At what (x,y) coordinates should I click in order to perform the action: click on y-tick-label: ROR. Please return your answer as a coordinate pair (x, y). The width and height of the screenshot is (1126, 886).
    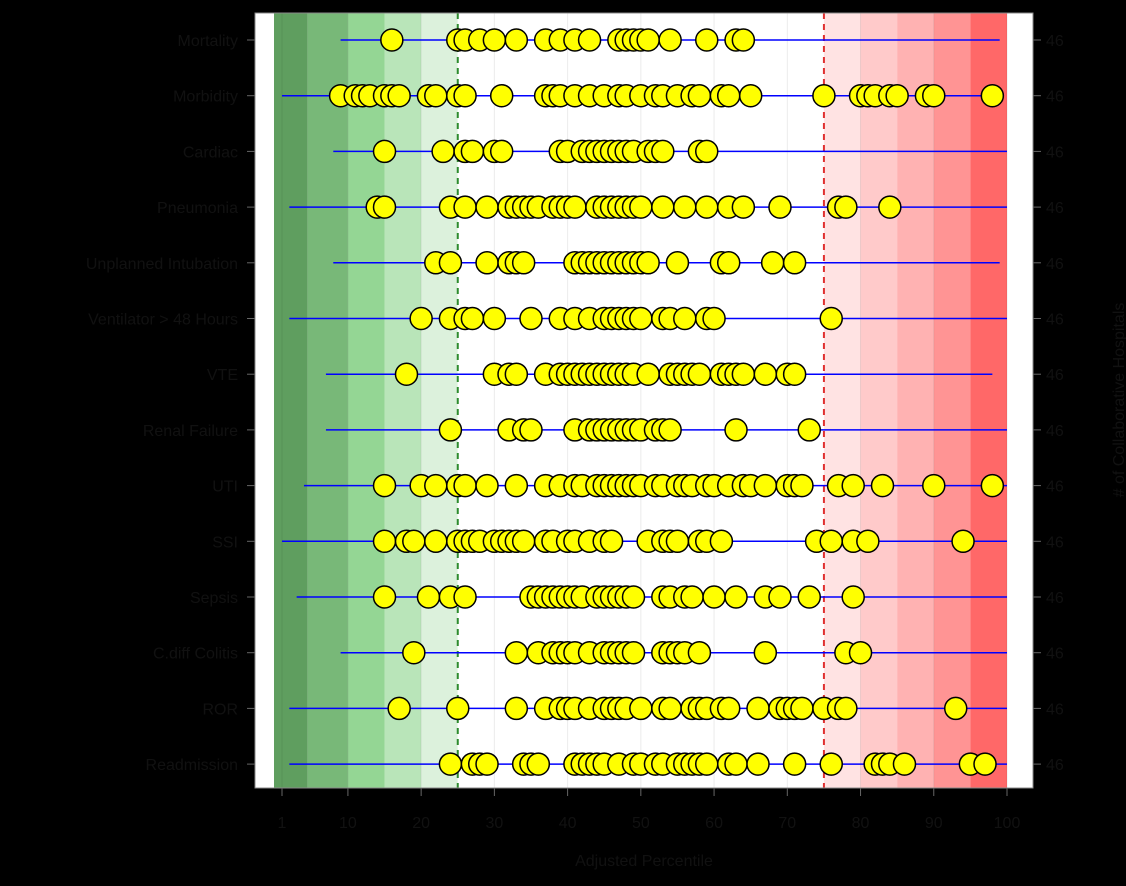
    Looking at the image, I should click on (220, 709).